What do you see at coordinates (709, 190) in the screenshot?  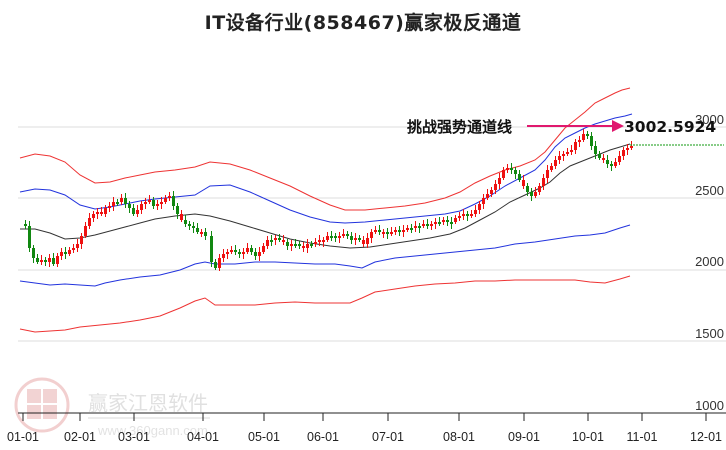 I see `y-tick-2500: 2500` at bounding box center [709, 190].